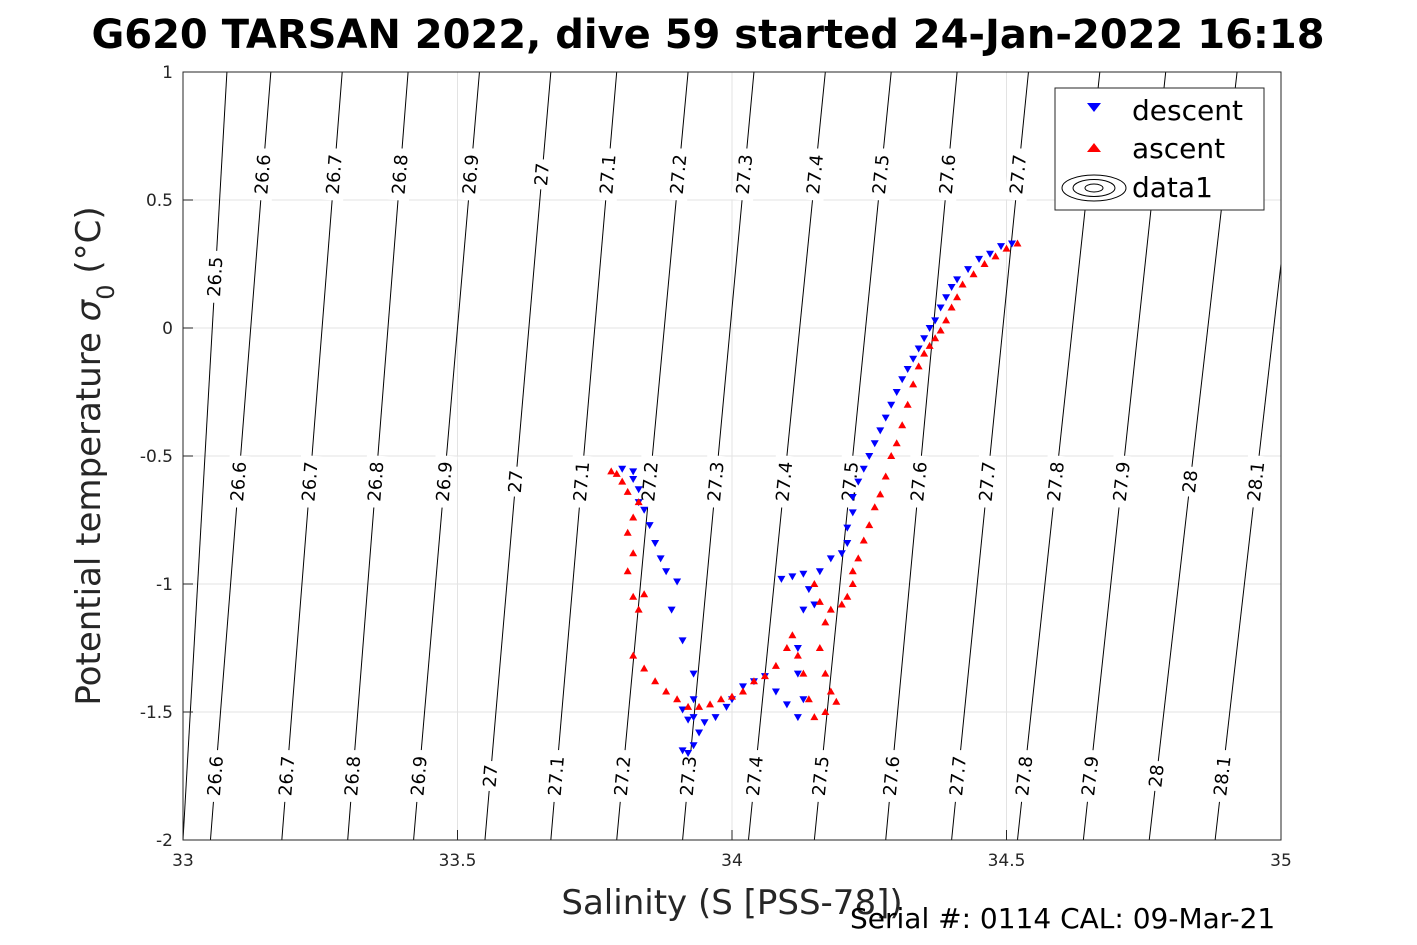  Describe the element at coordinates (1156, 775) in the screenshot. I see `contour-label: 28` at that location.